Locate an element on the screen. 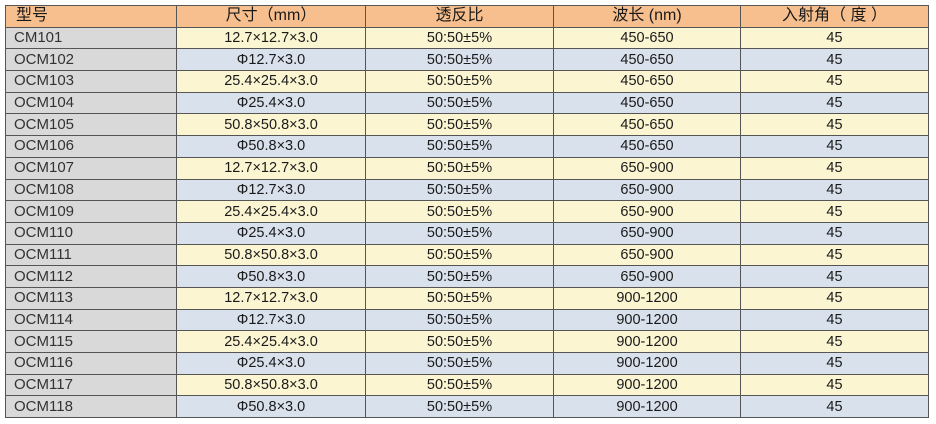 Image resolution: width=936 pixels, height=424 pixels. table-row: OCM108 Φ12.7×3.0 50:50±5% 650-900 45 is located at coordinates (467, 190).